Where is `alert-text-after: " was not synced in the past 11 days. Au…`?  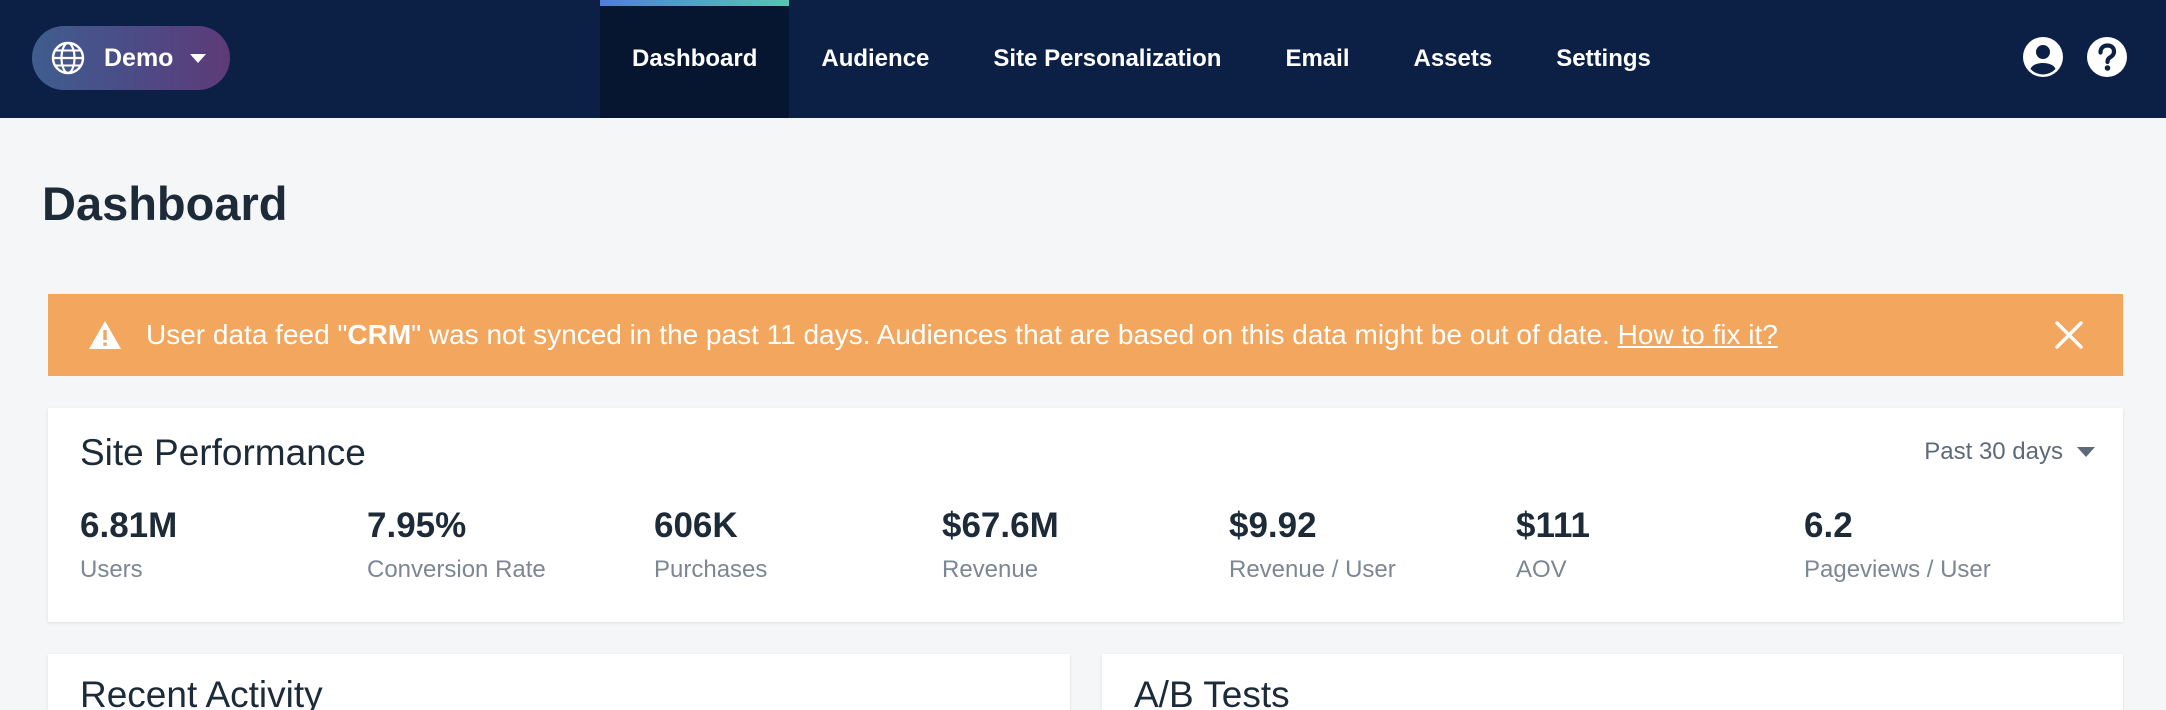 alert-text-after: " was not synced in the past 11 days. Au… is located at coordinates (1014, 334).